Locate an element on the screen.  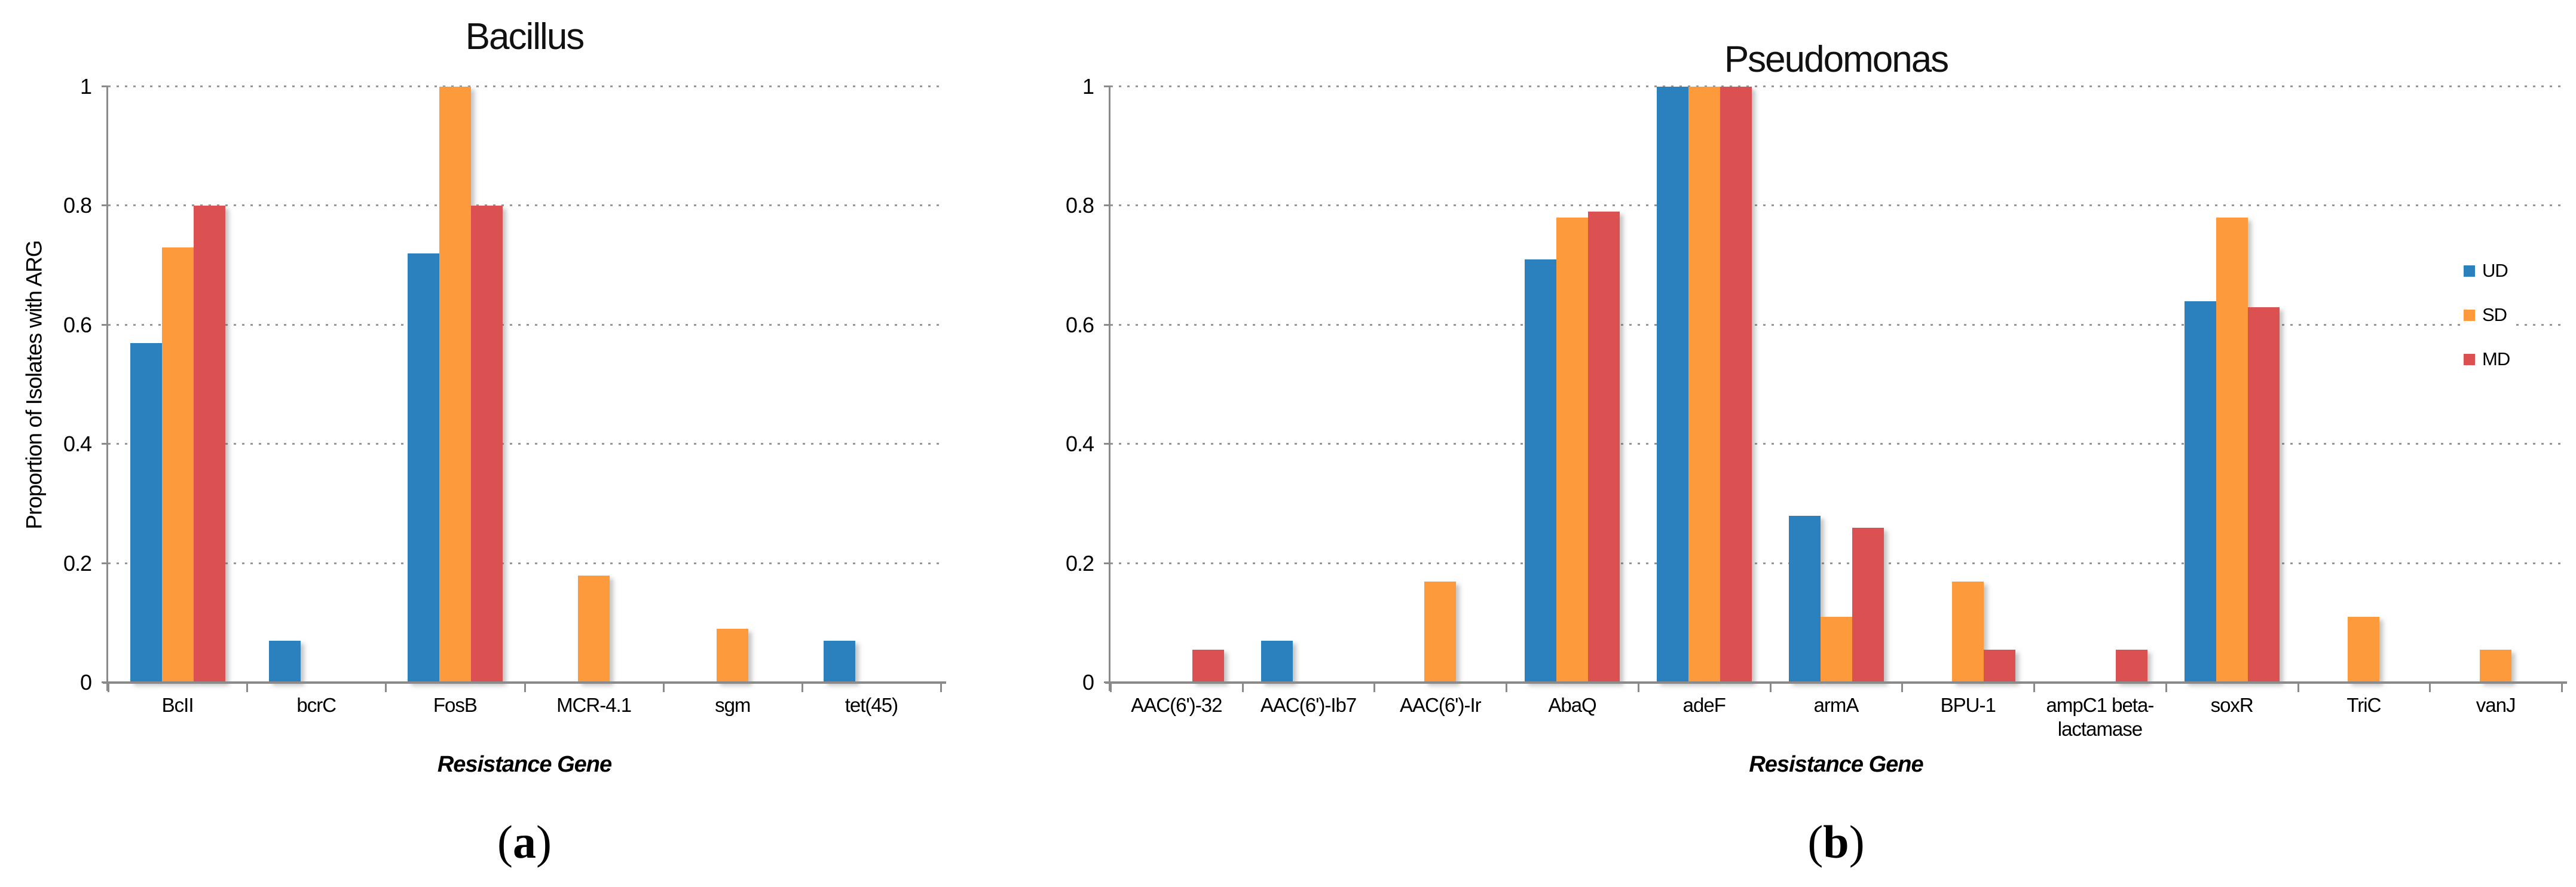
chart-title-bacillus: Bacillus is located at coordinates (525, 36).